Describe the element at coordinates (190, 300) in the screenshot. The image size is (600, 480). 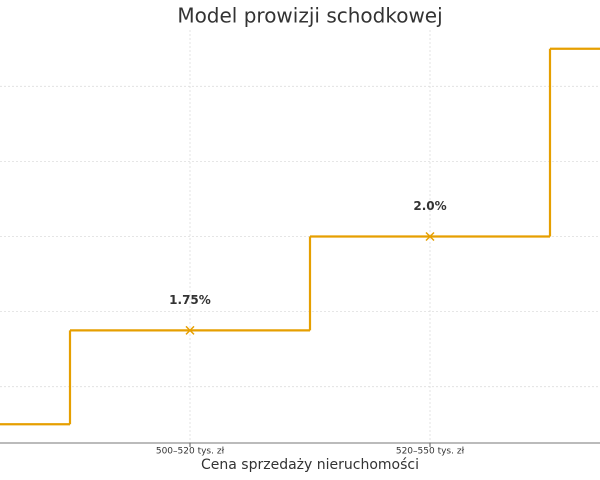
I see `value-label: 1.75%` at that location.